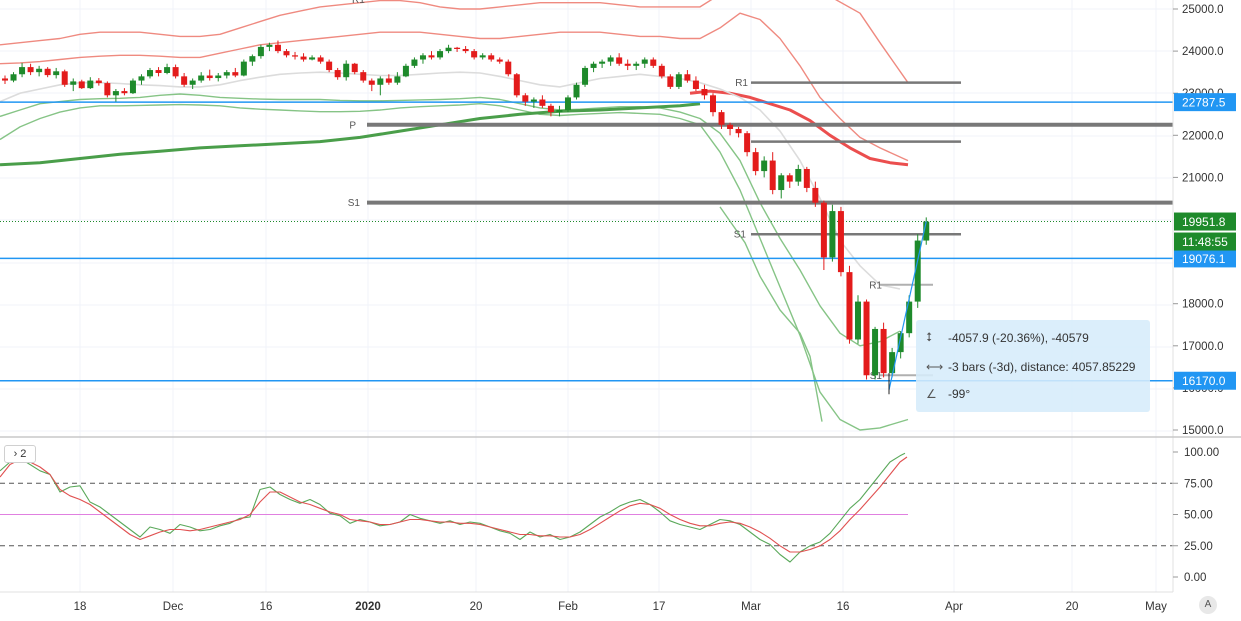 The height and width of the screenshot is (621, 1241). What do you see at coordinates (1208, 605) in the screenshot?
I see `auto-scale-button: A` at bounding box center [1208, 605].